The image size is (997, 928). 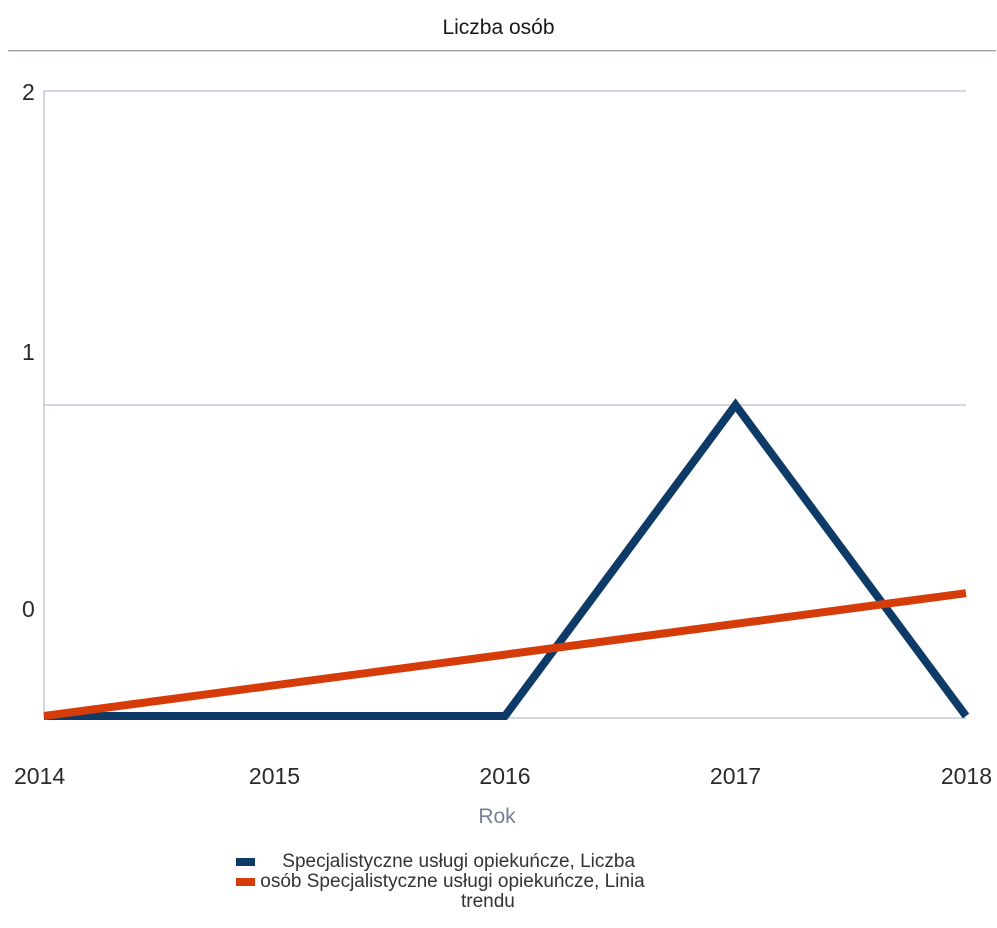 What do you see at coordinates (497, 816) in the screenshot?
I see `x-axis-label: Rok` at bounding box center [497, 816].